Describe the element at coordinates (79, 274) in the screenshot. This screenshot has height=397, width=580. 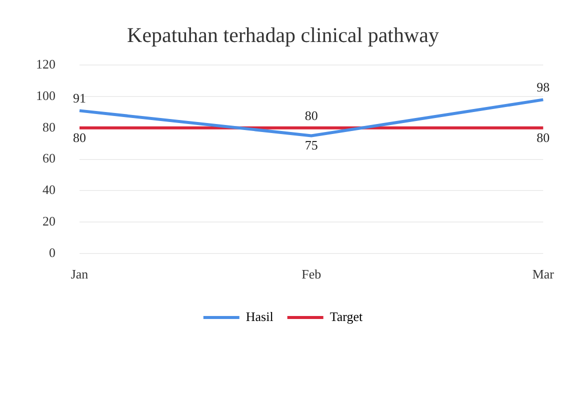
I see `x-tick-label: Jan` at that location.